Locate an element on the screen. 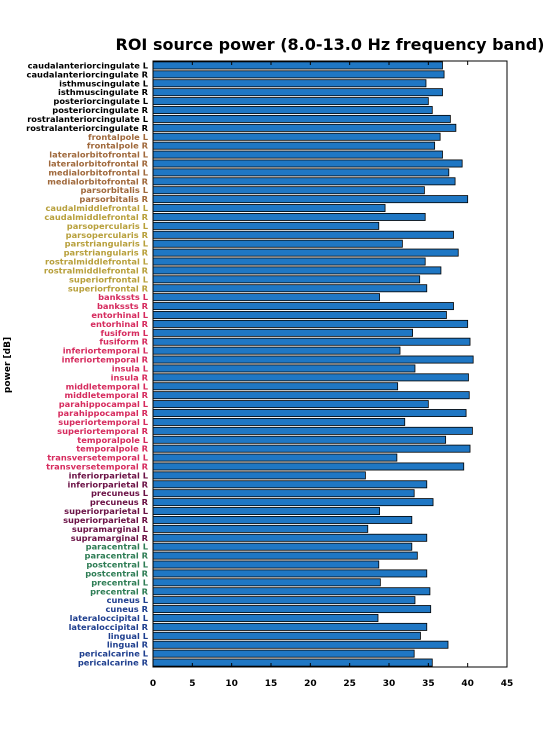 The image size is (560, 756). roi-label: temporalpole L is located at coordinates (112, 440).